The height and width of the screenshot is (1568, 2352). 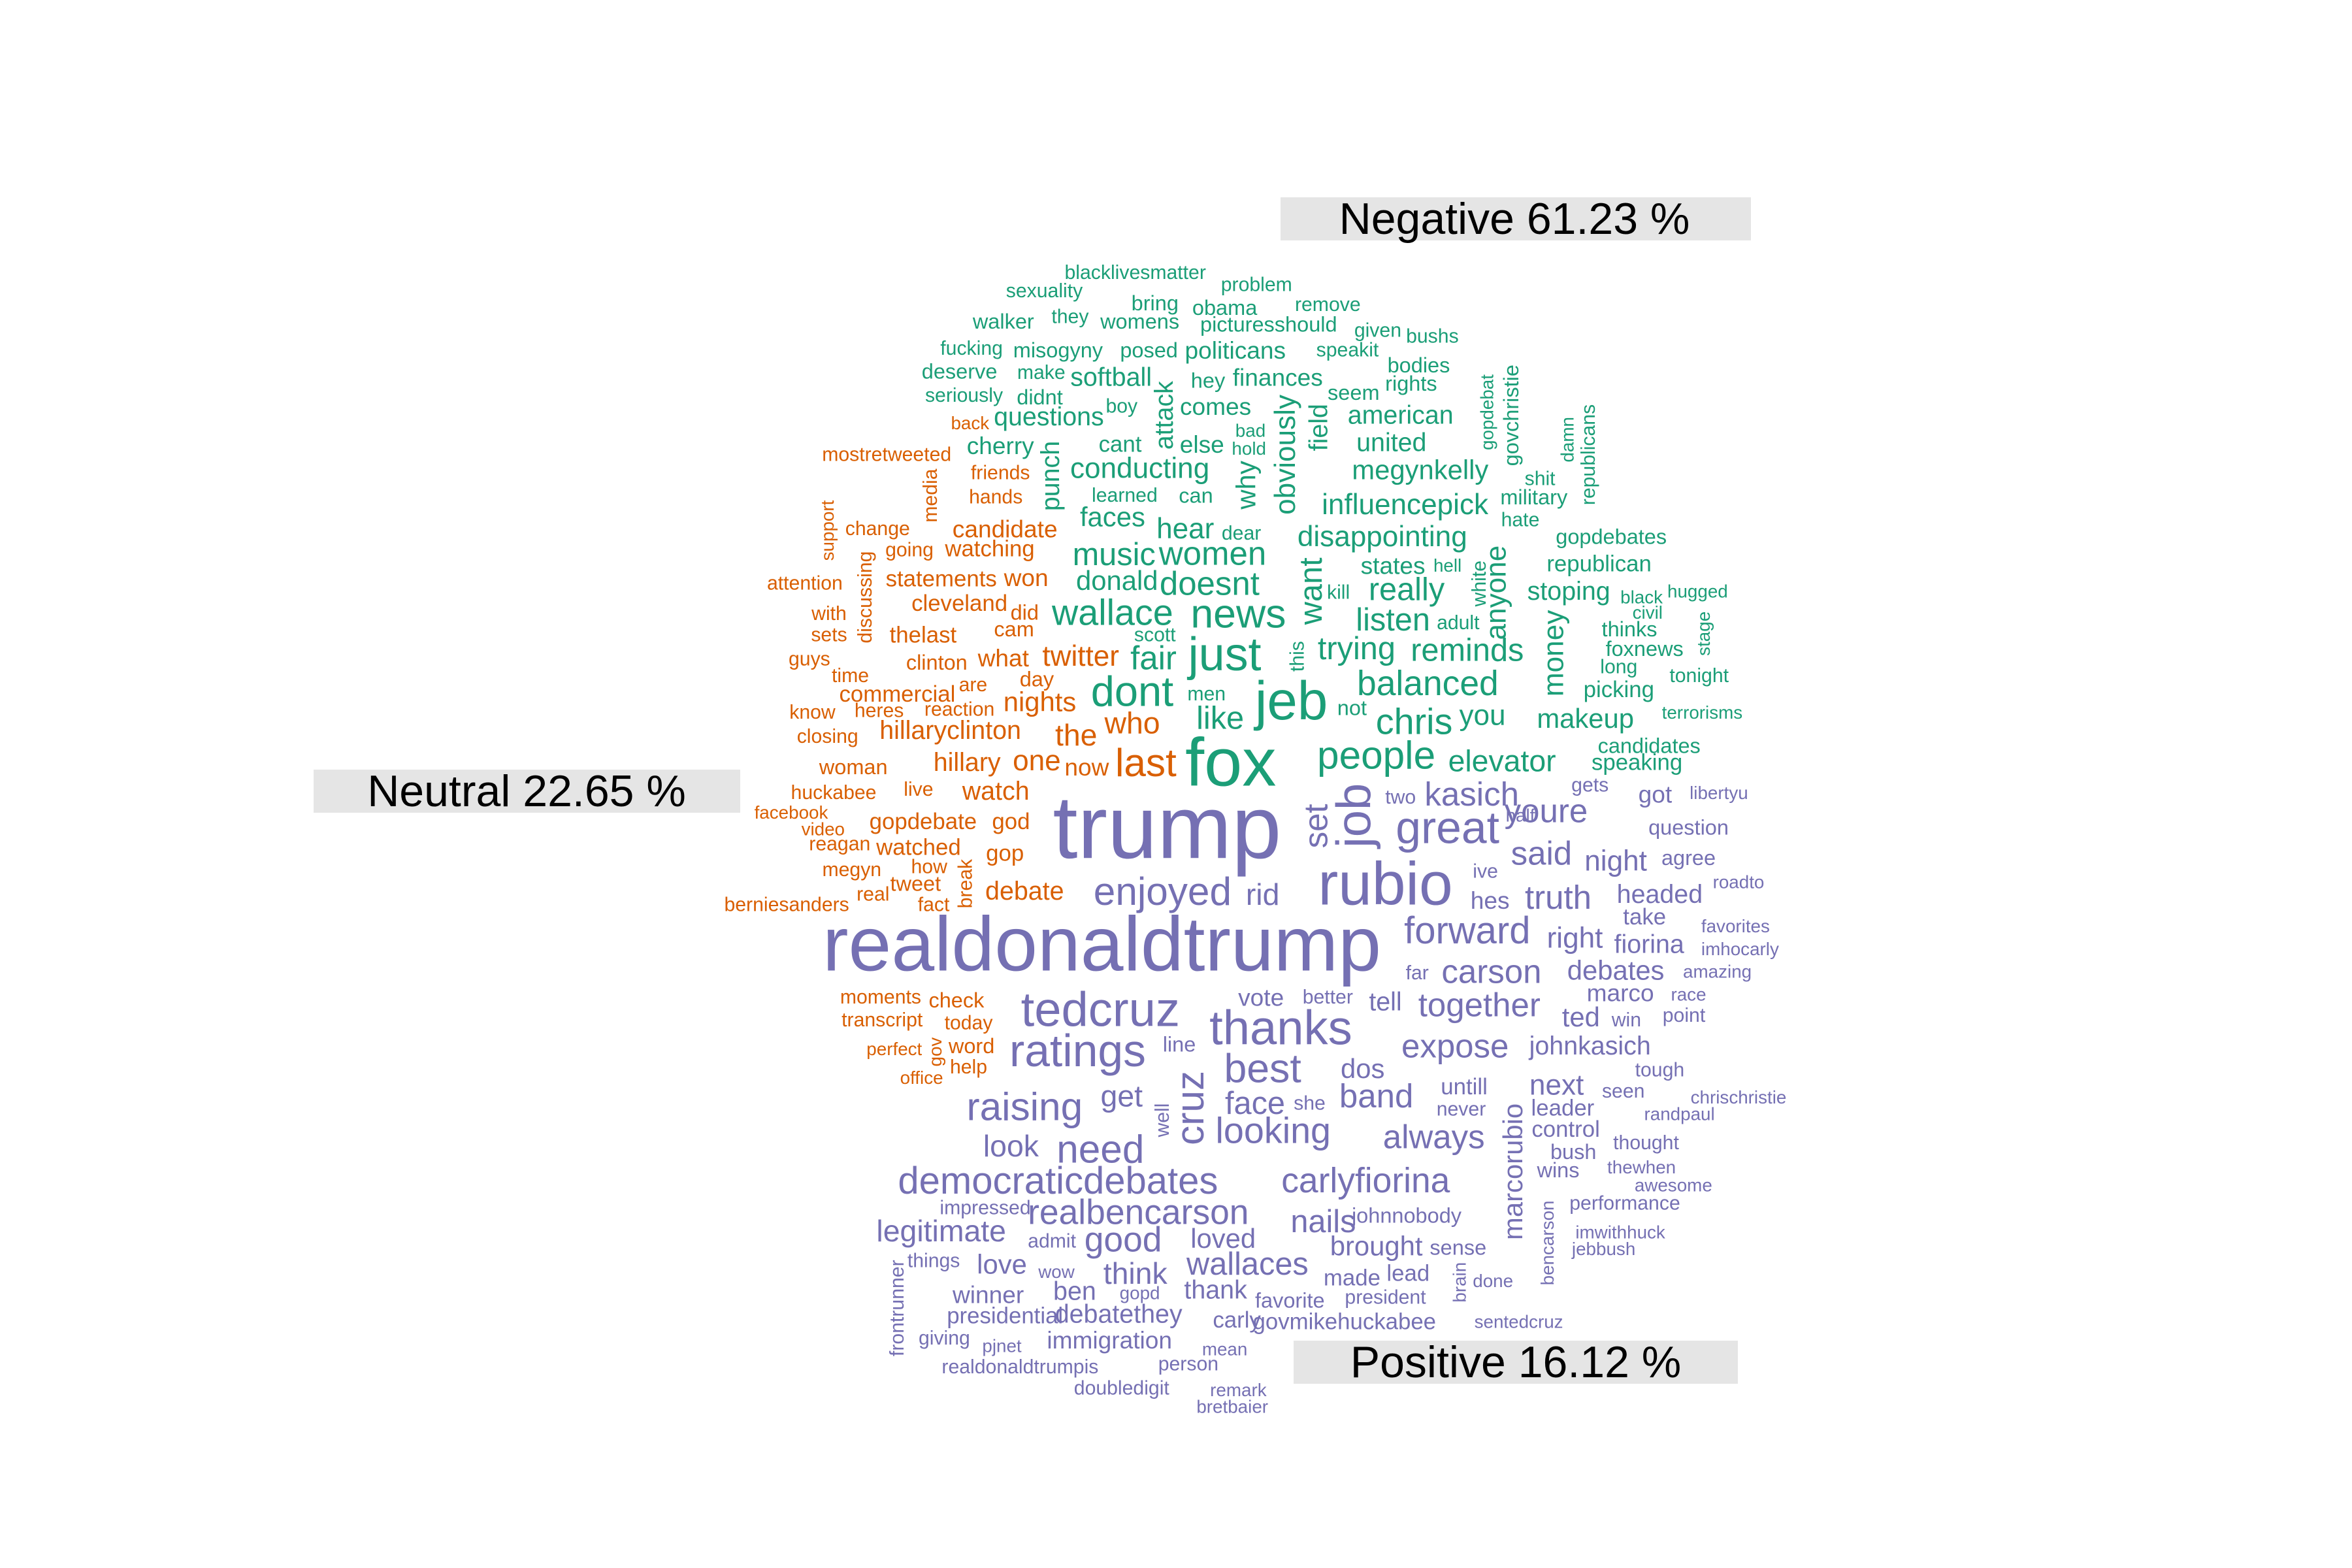 I want to click on positive-word-immigration: immigration, so click(x=1109, y=1340).